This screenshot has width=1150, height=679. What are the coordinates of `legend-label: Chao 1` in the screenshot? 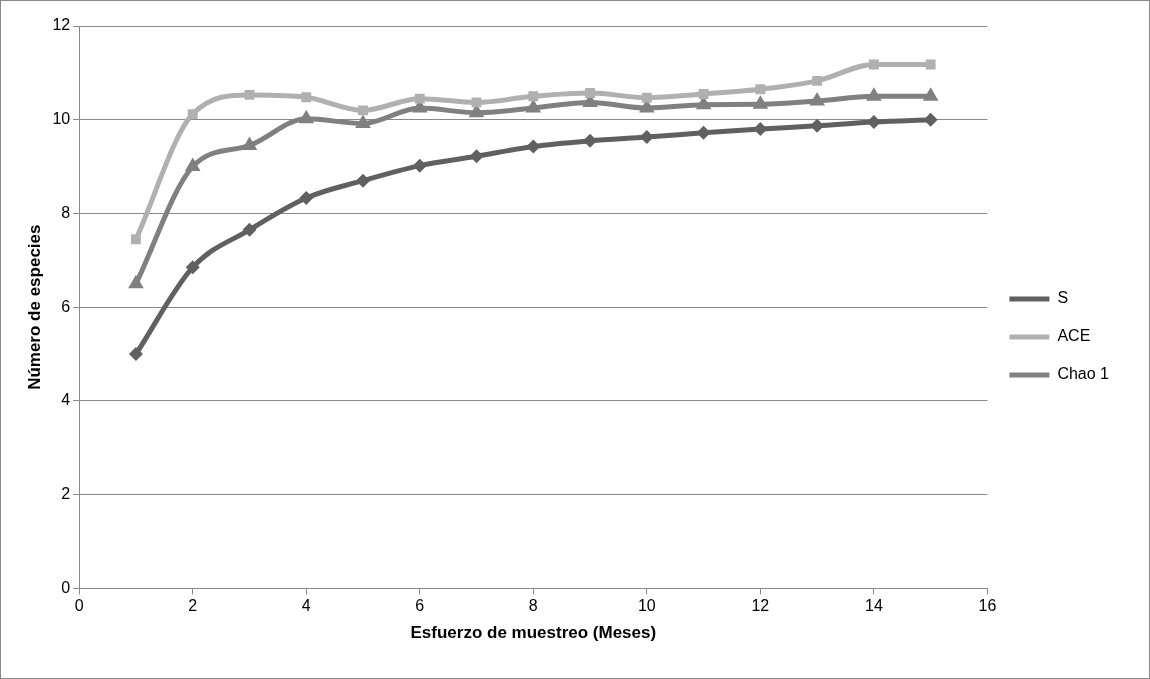 It's located at (1083, 374).